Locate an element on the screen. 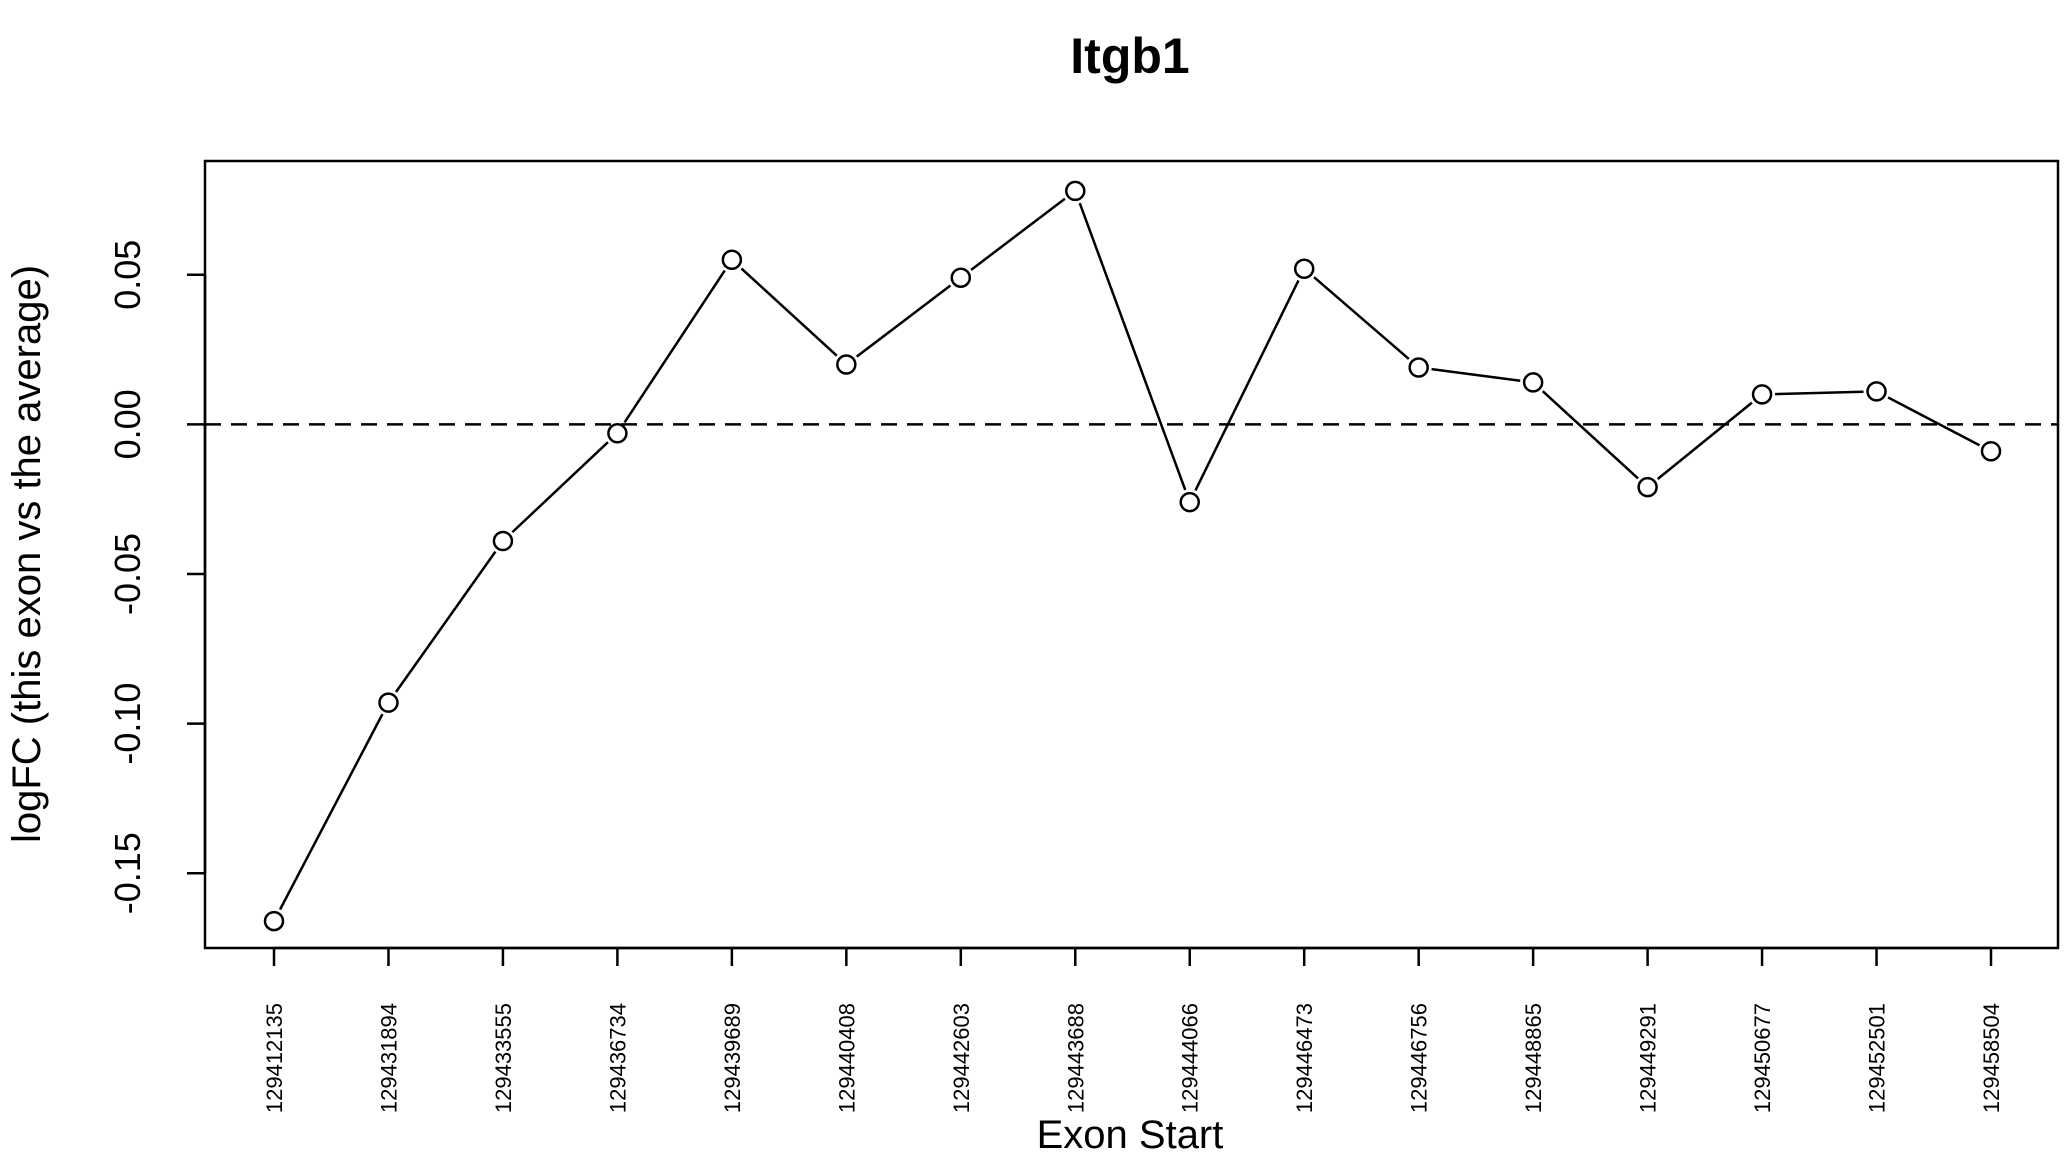 The height and width of the screenshot is (1172, 2064). y-tick-label: 0.00 is located at coordinates (127, 424).